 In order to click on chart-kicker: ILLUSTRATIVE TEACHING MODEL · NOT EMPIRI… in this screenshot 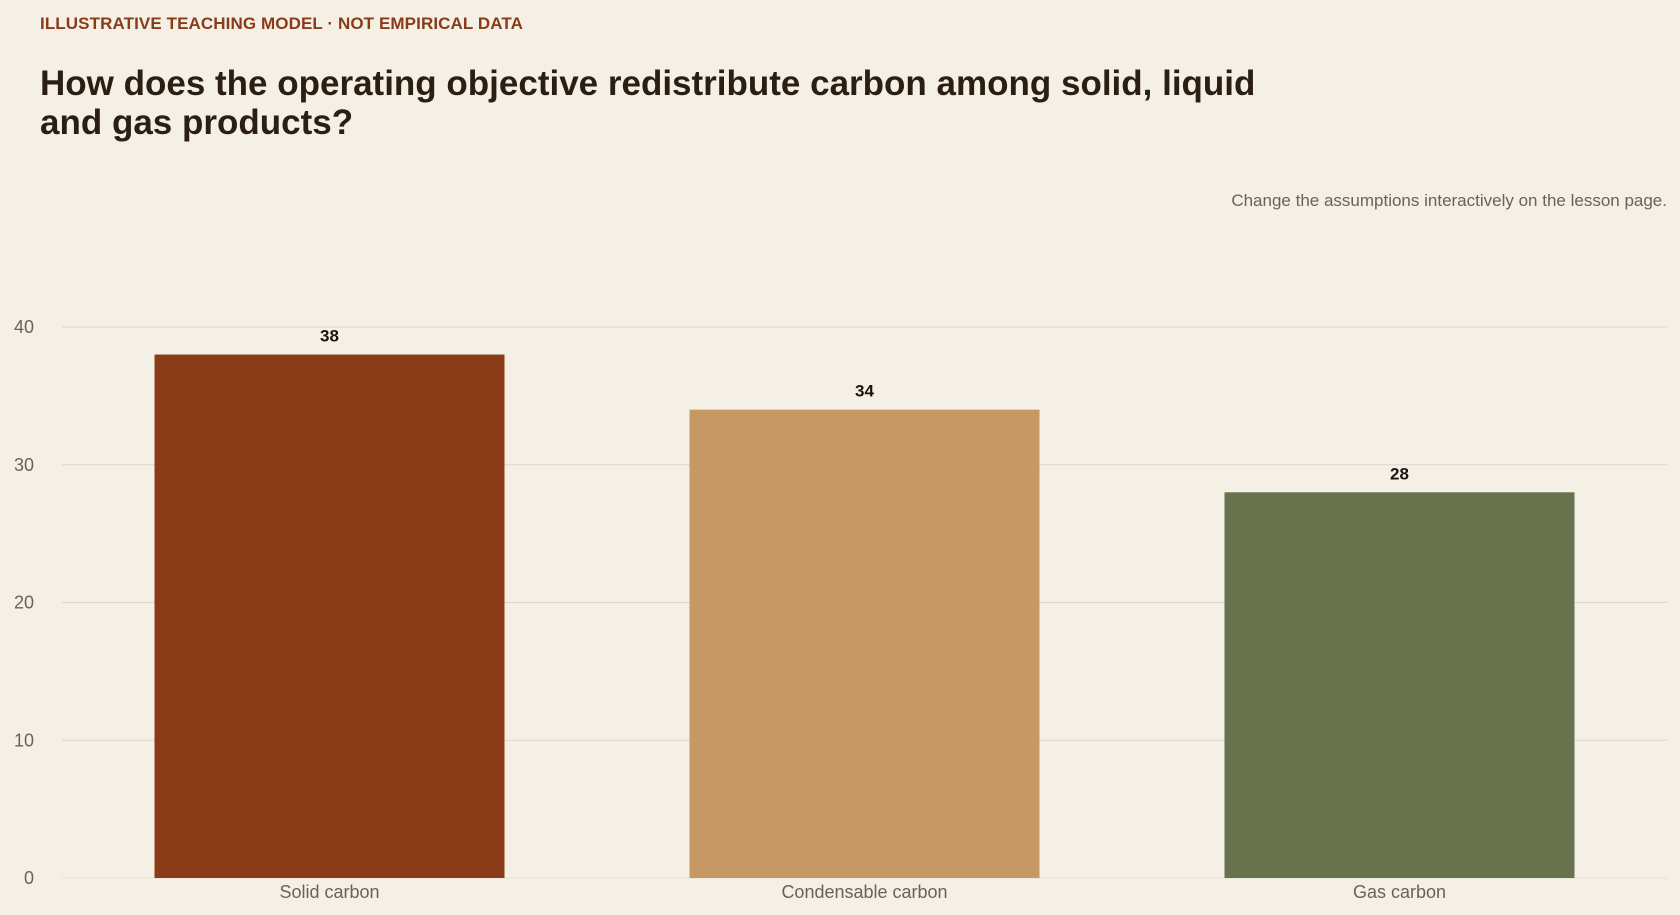, I will do `click(281, 23)`.